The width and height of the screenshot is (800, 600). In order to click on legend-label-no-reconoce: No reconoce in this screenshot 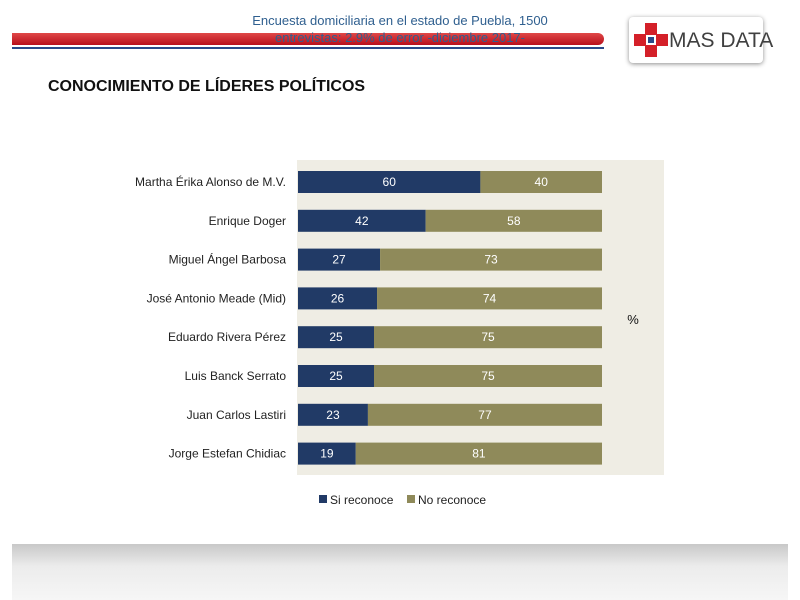, I will do `click(452, 500)`.